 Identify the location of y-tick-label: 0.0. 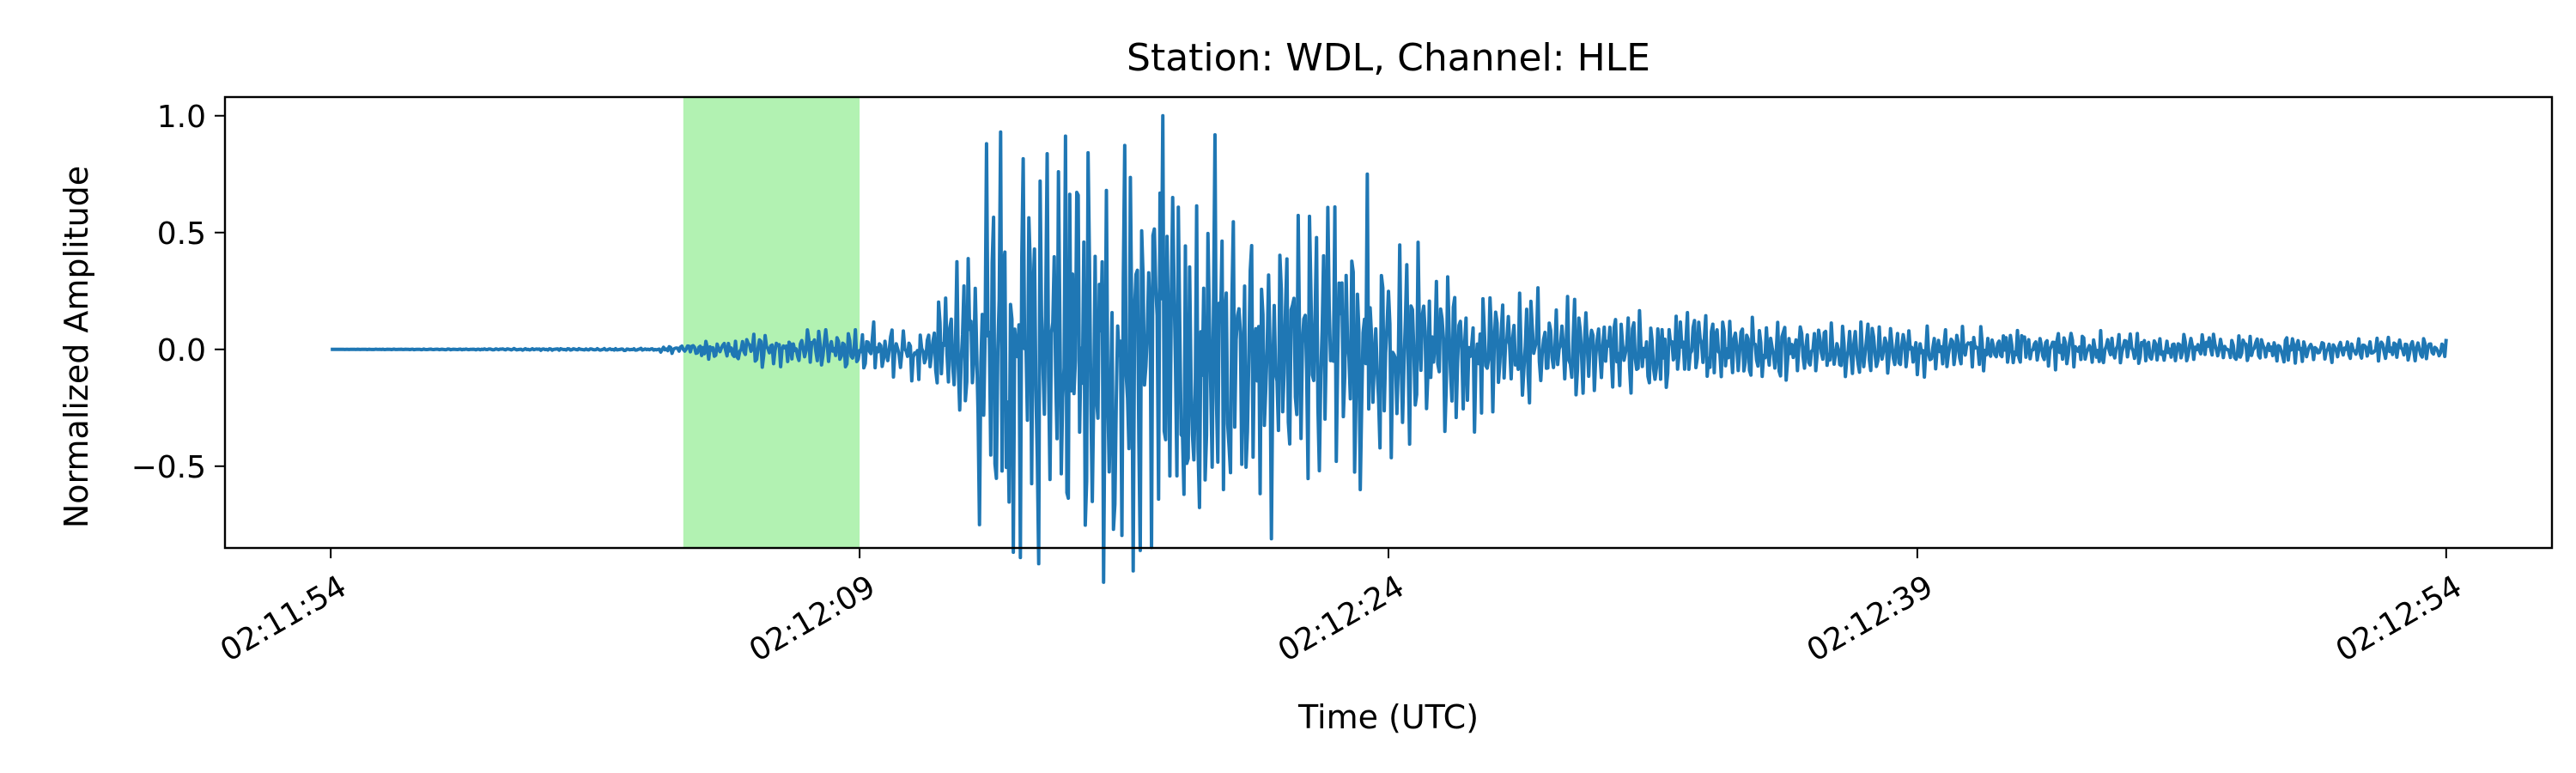
(181, 350).